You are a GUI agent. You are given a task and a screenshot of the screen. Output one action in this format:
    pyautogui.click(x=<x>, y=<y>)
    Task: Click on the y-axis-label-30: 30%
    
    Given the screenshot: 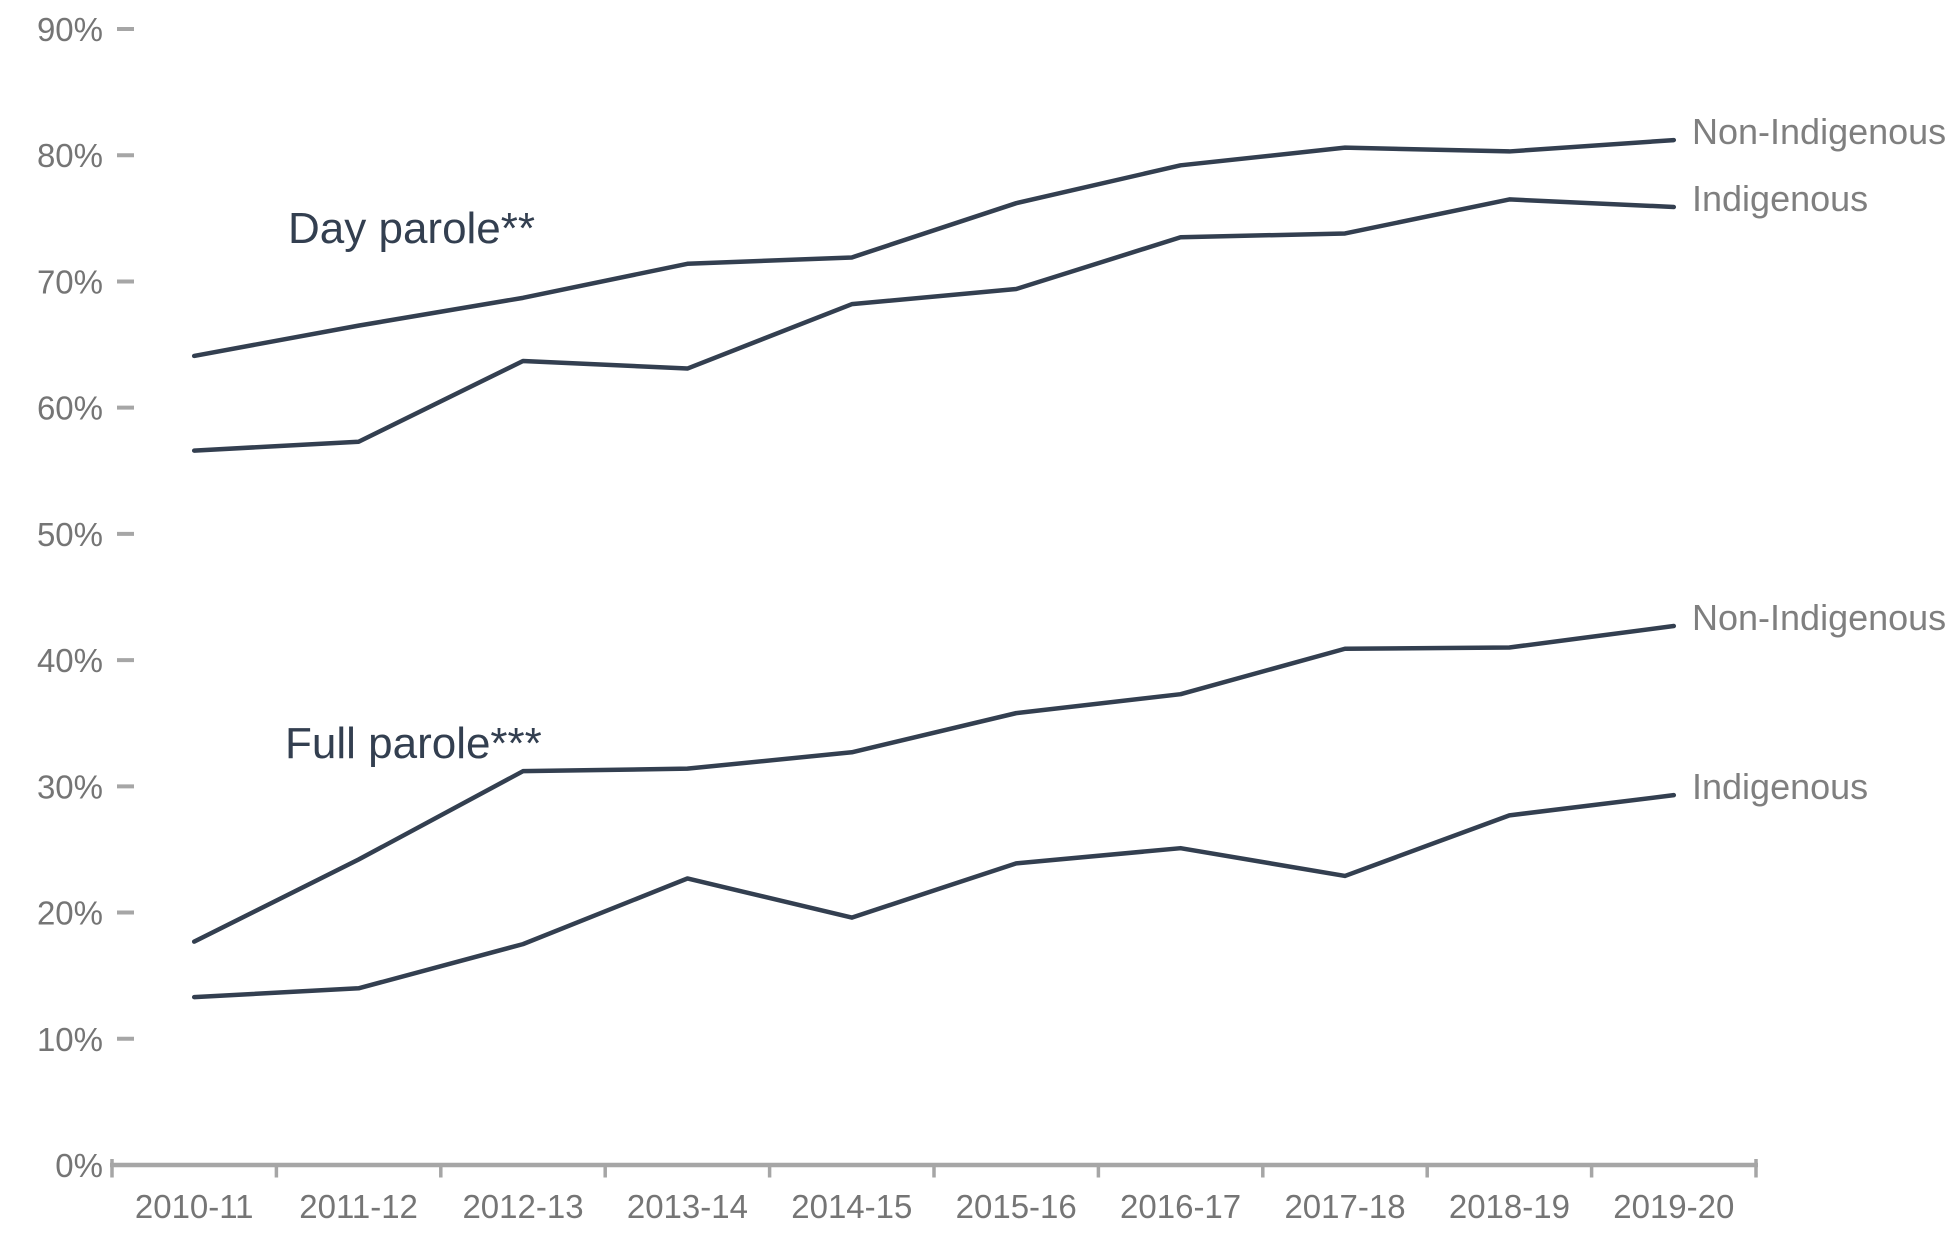 What is the action you would take?
    pyautogui.click(x=70, y=786)
    